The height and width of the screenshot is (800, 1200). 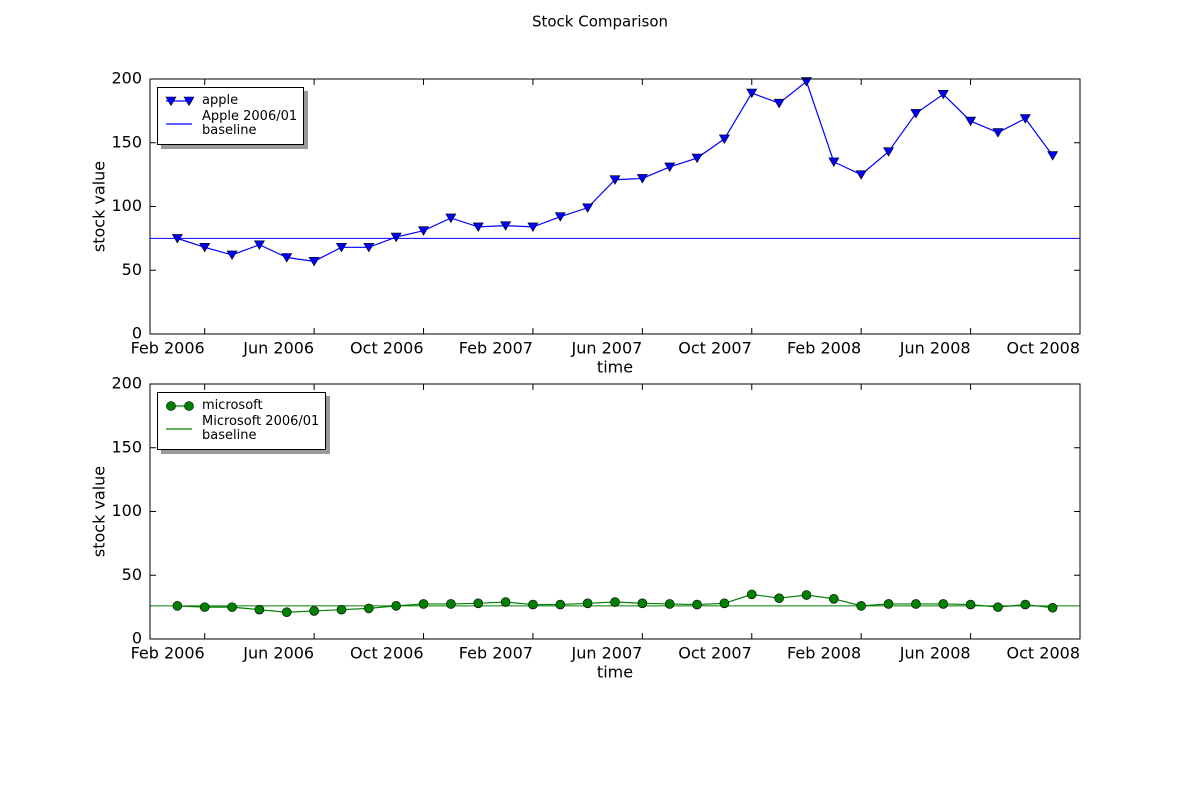 I want to click on legend-label: apple, so click(x=220, y=100).